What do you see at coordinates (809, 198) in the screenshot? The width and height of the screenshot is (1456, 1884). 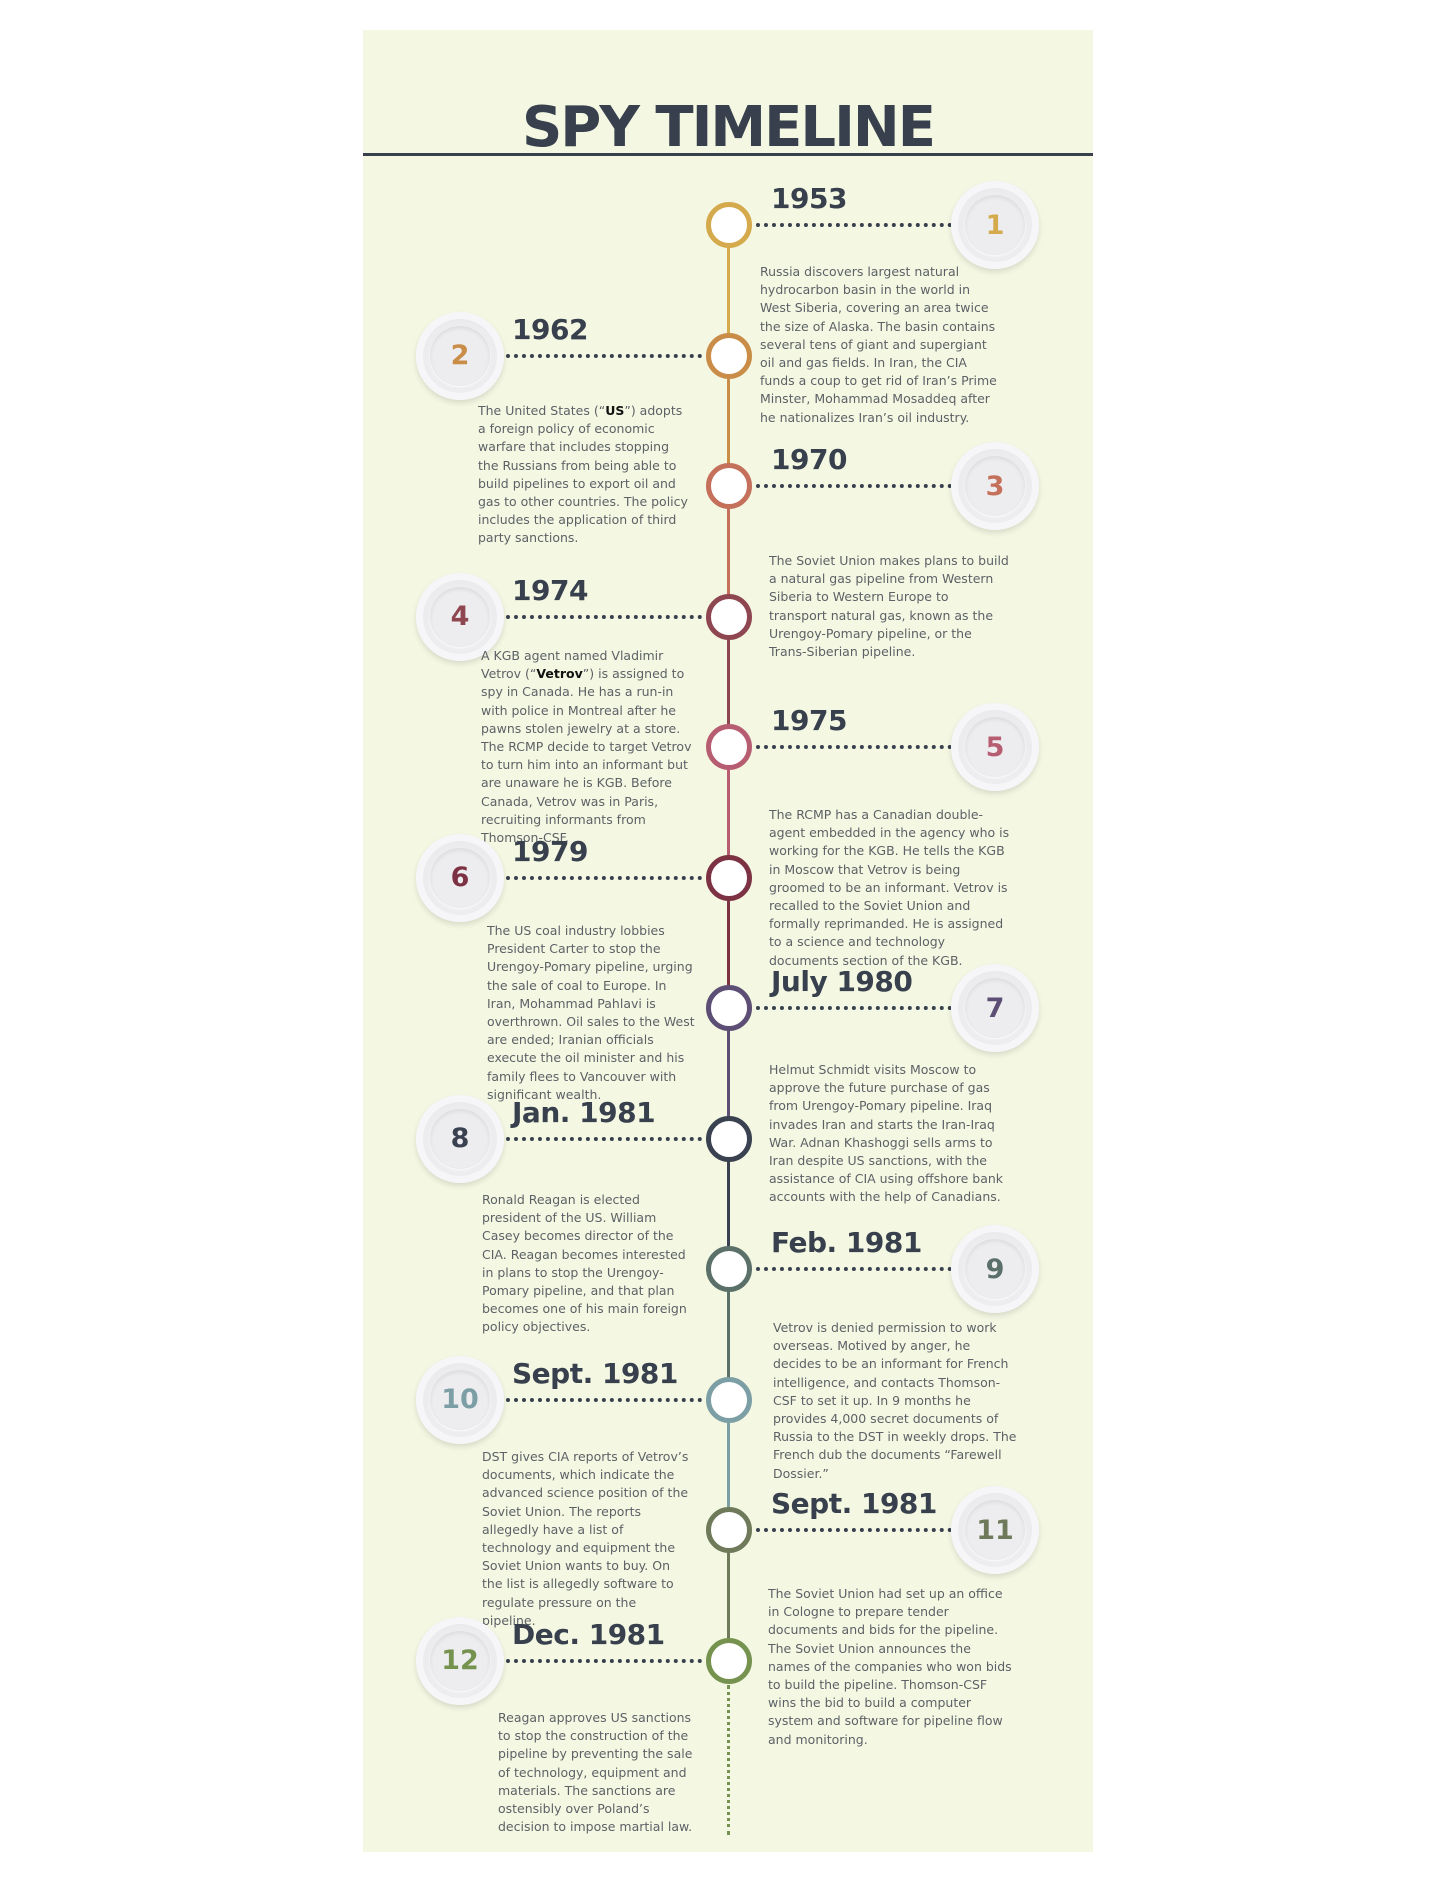 I see `event-date-1: 1953` at bounding box center [809, 198].